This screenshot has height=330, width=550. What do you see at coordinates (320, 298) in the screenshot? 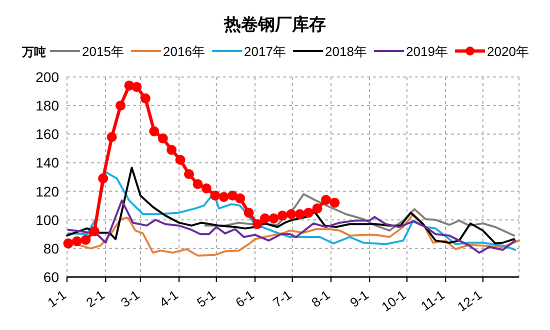
I see `x-tick-label: 8-1` at bounding box center [320, 298].